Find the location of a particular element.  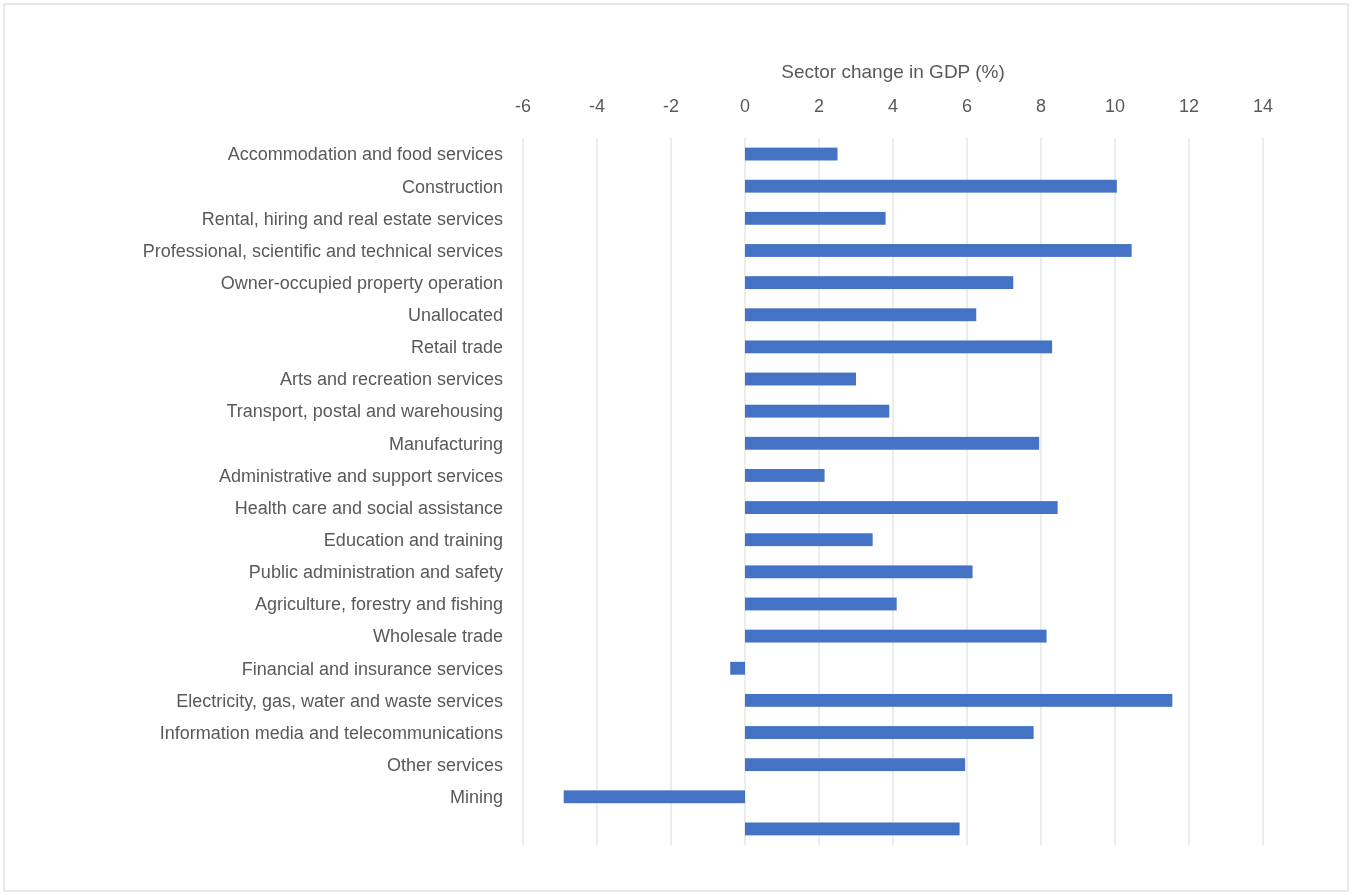

y-tick-label: Education and training is located at coordinates (413, 540).